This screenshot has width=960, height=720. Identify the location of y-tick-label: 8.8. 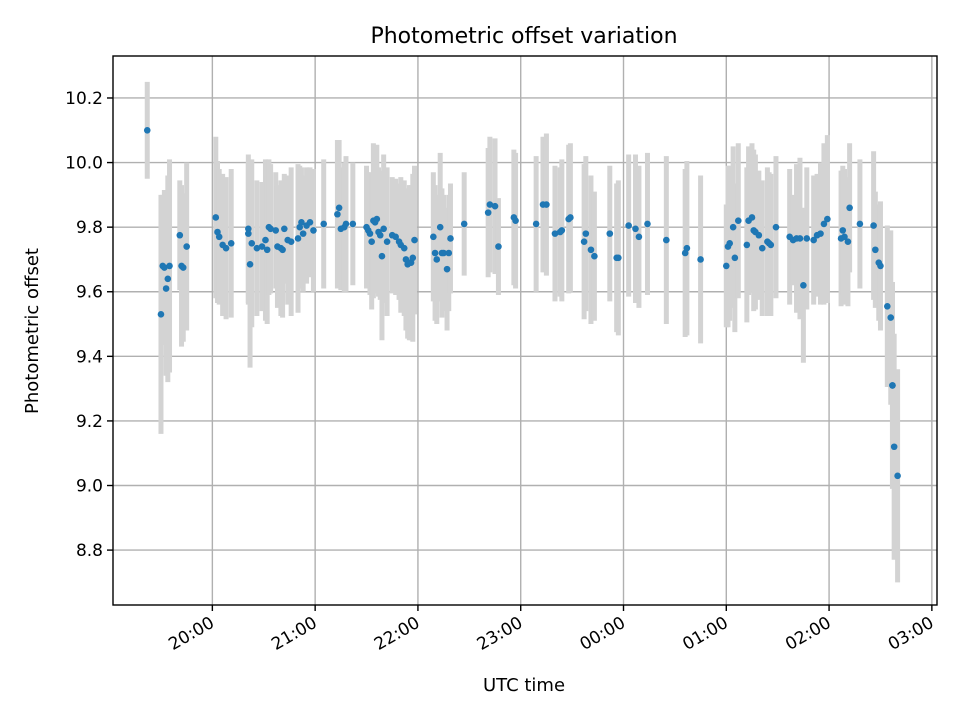
(89, 551).